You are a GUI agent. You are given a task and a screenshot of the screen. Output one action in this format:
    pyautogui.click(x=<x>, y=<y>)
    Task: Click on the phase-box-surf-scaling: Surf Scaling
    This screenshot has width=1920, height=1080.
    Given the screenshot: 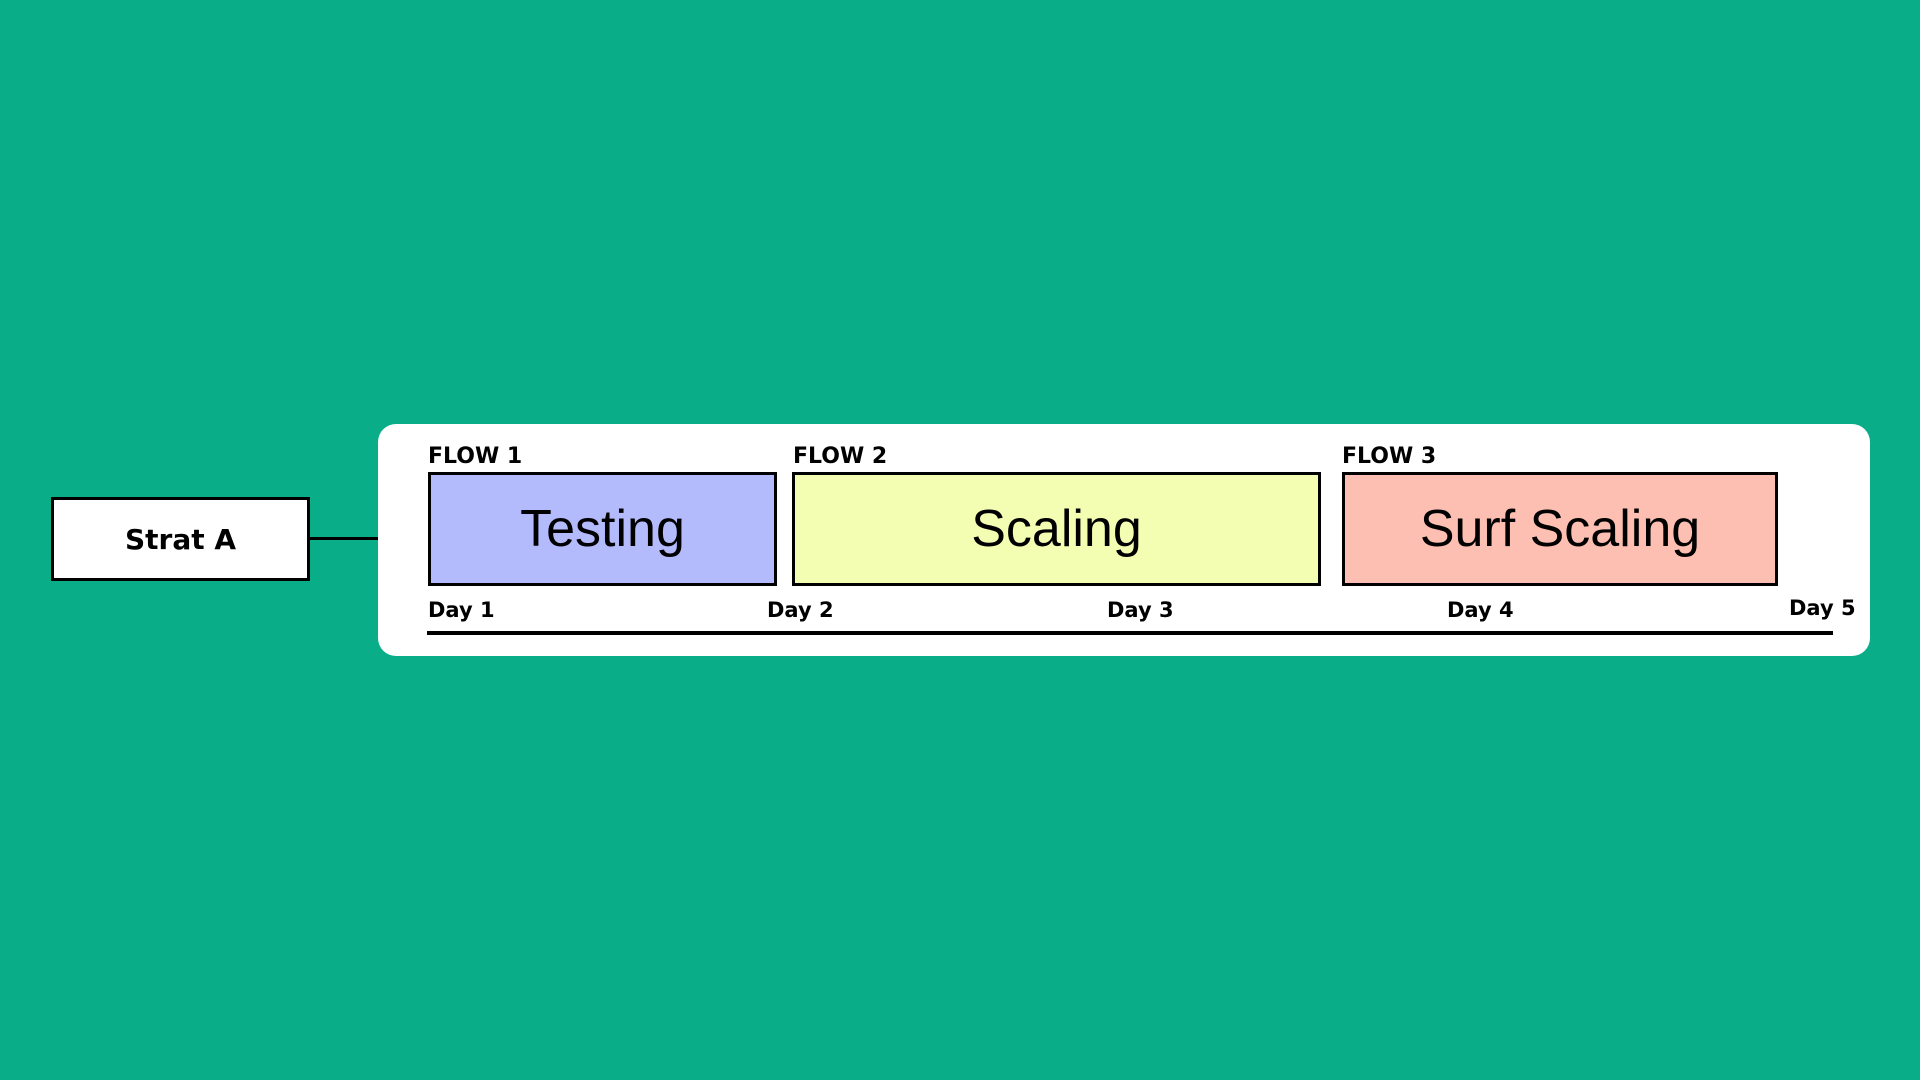 What is the action you would take?
    pyautogui.click(x=1560, y=529)
    